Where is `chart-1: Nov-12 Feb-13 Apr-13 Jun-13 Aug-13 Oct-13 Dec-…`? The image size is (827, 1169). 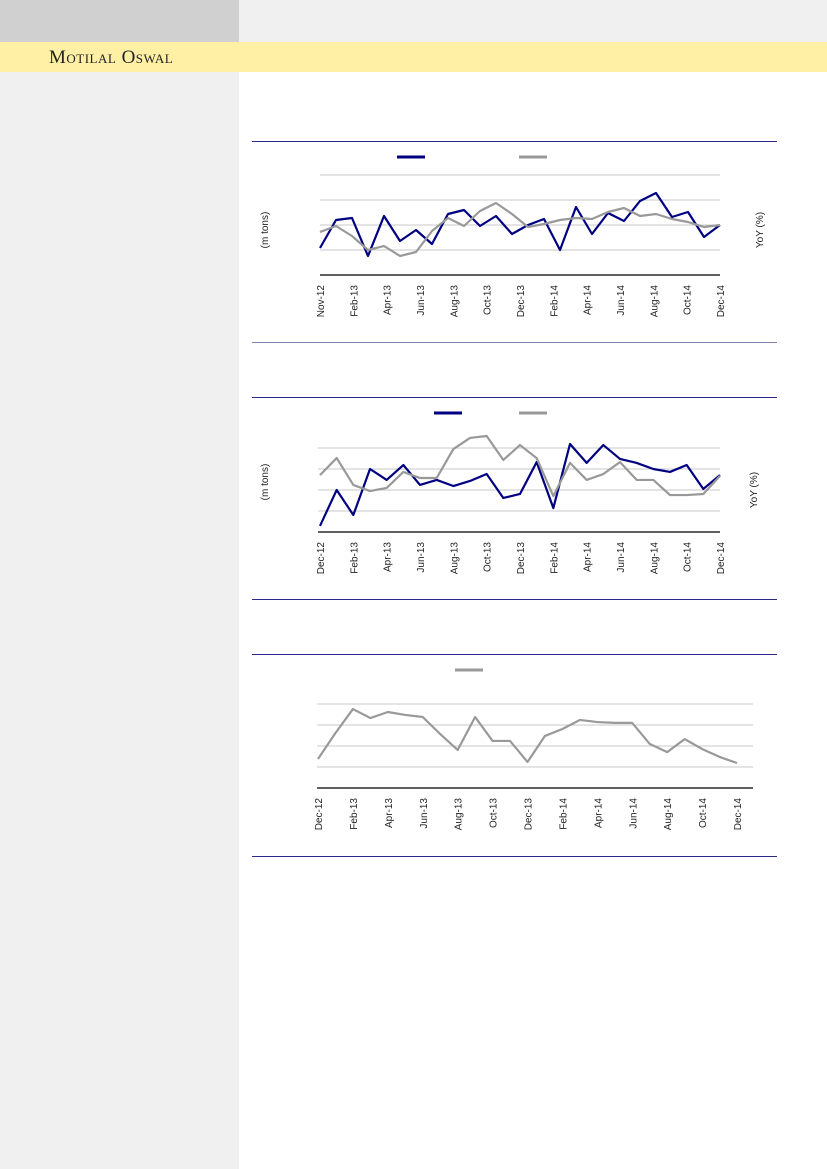
chart-1: Nov-12 Feb-13 Apr-13 Jun-13 Aug-13 Oct-13 Dec-… is located at coordinates (513, 236).